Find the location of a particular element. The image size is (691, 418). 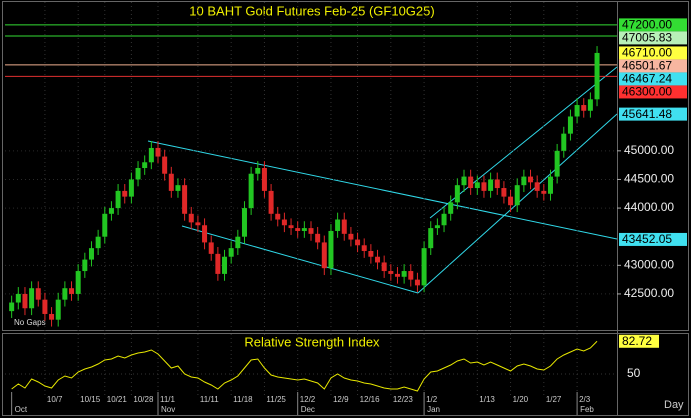

x-tick-label: 1/13 is located at coordinates (487, 399).